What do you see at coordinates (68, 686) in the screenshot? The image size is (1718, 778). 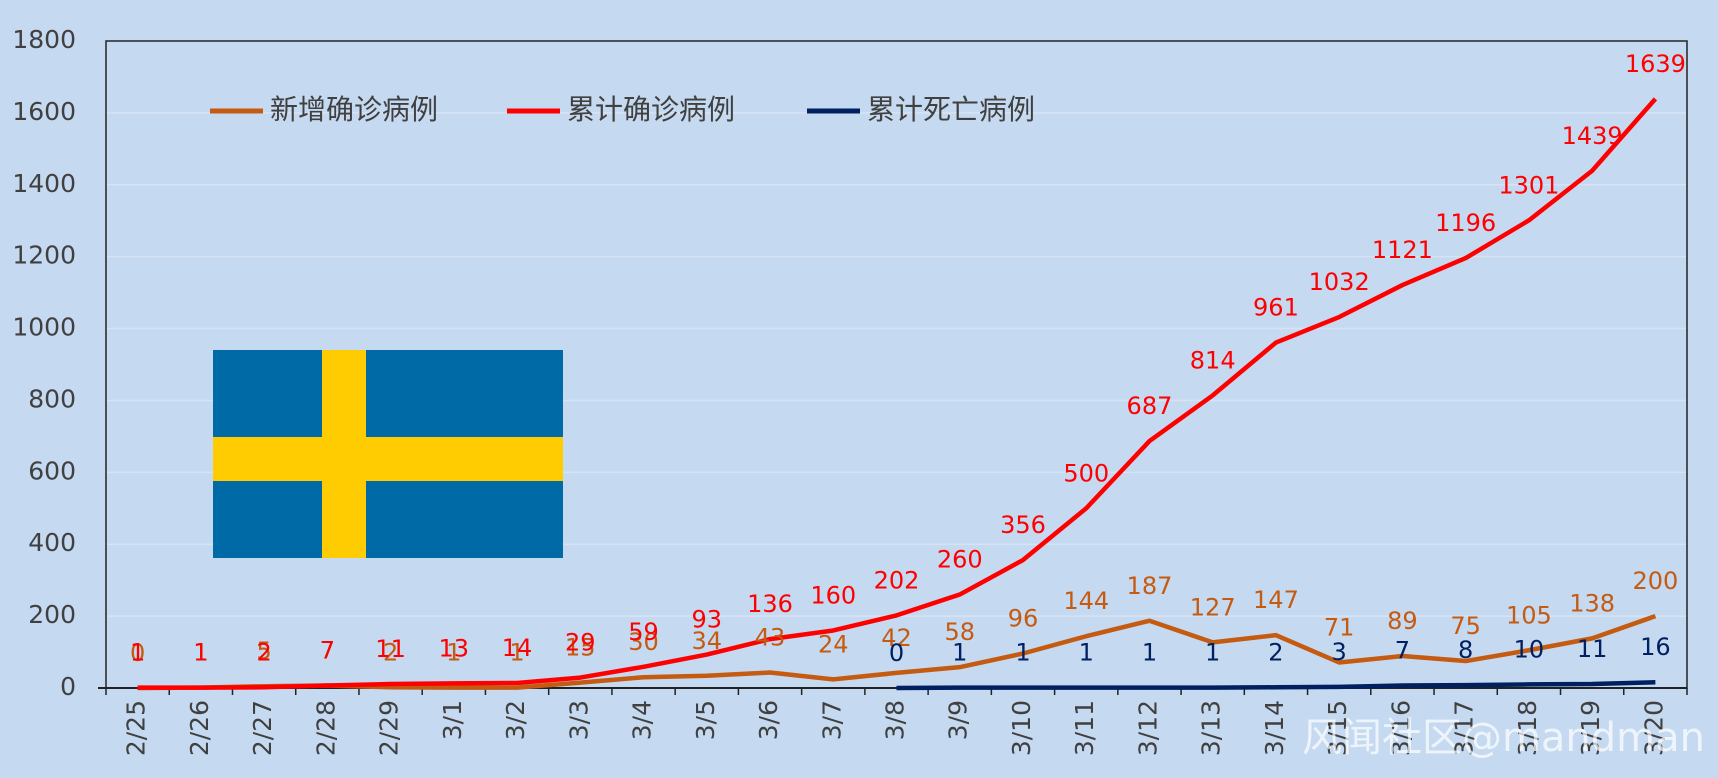 I see `y-tick-label: 0` at bounding box center [68, 686].